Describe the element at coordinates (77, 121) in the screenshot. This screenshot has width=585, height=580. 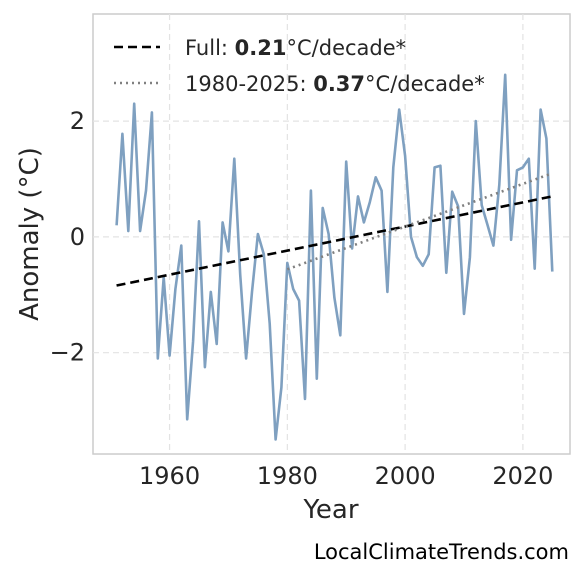
I see `y-tick-label: 2` at that location.